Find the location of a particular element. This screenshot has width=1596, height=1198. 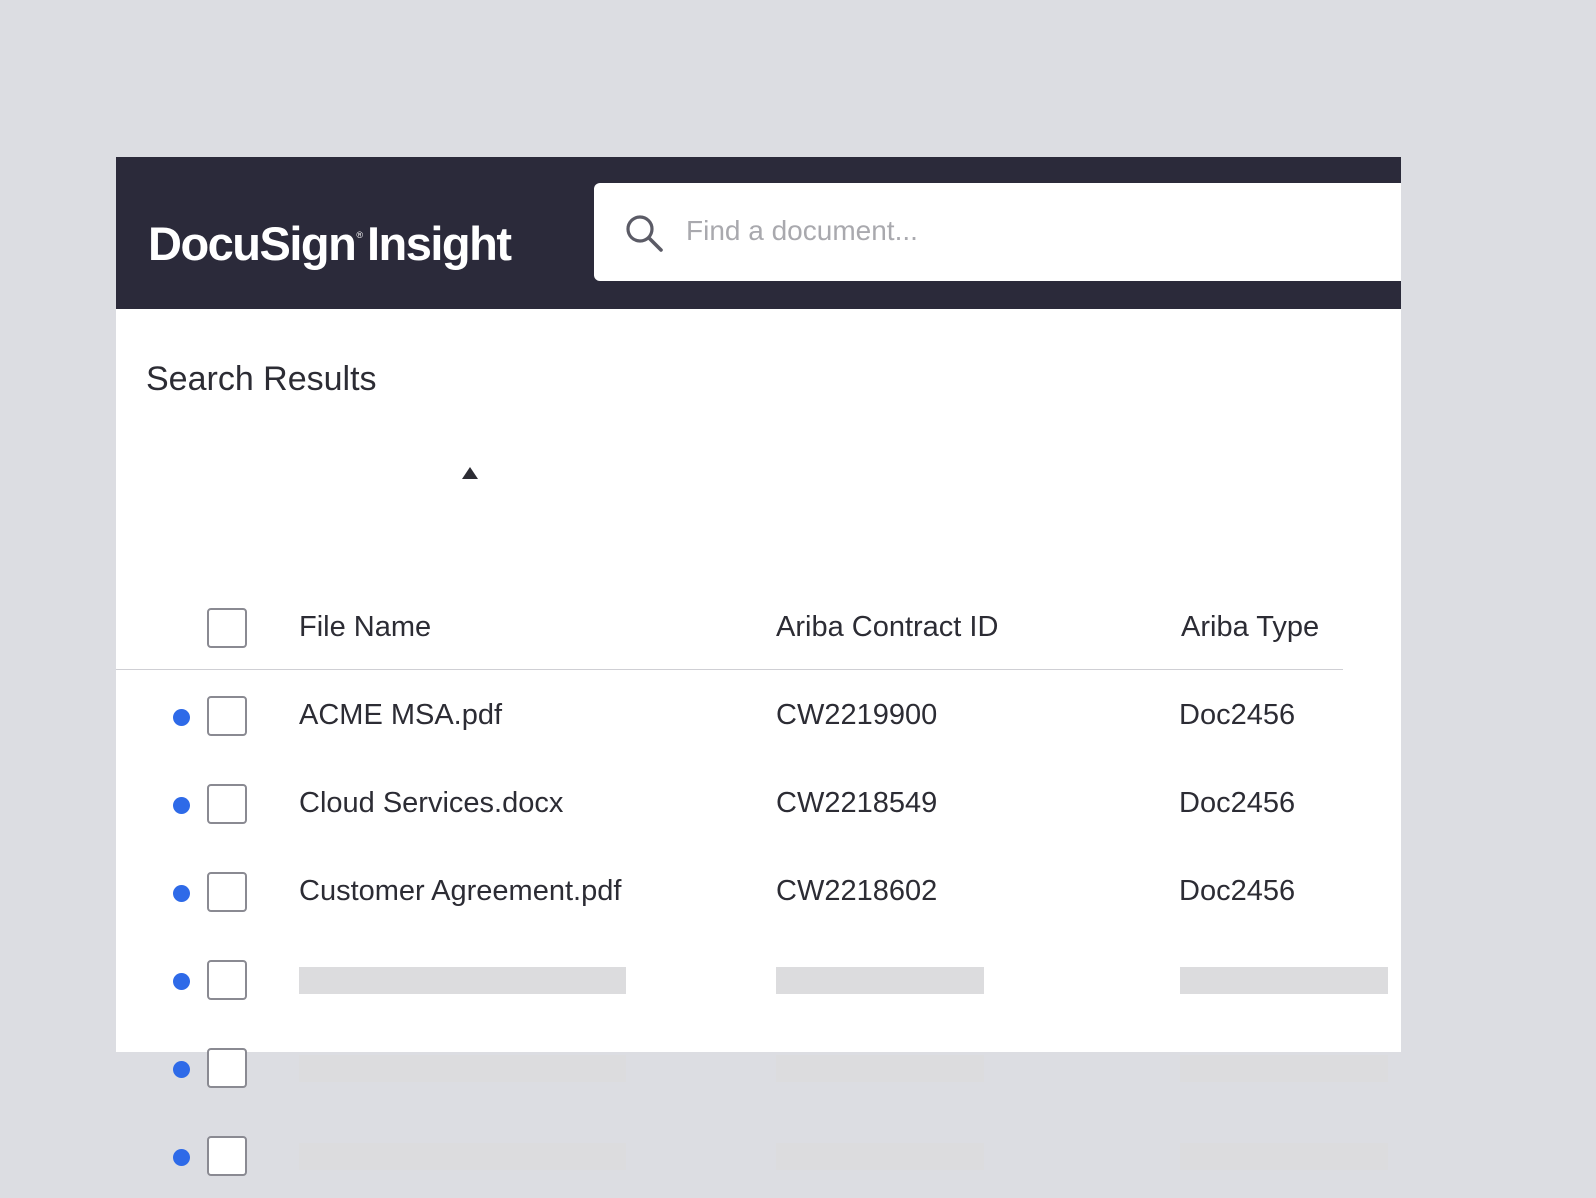

page-title: Search Results is located at coordinates (261, 379).